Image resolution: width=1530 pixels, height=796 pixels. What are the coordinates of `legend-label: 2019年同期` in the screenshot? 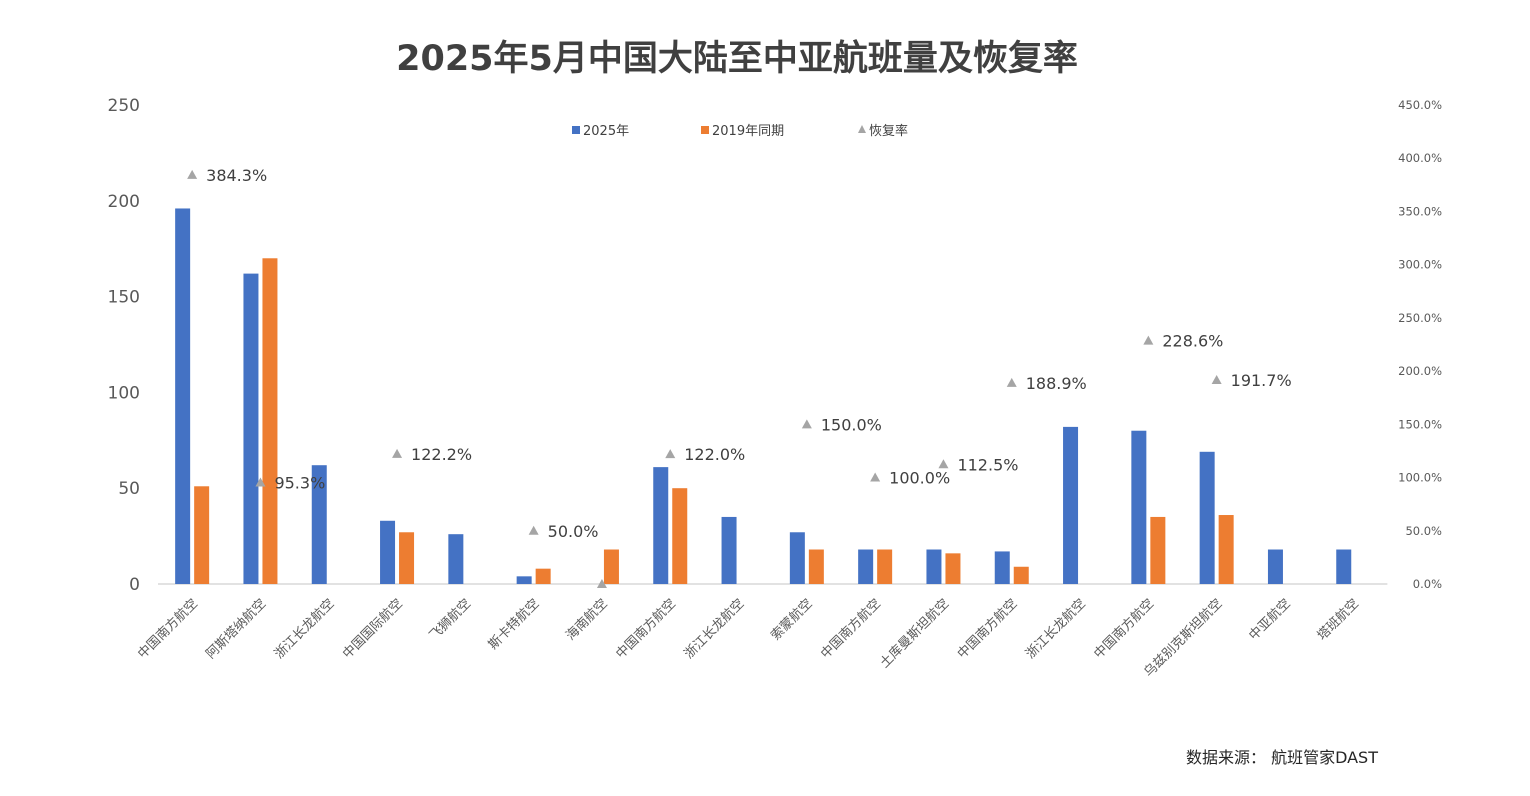 It's located at (748, 131).